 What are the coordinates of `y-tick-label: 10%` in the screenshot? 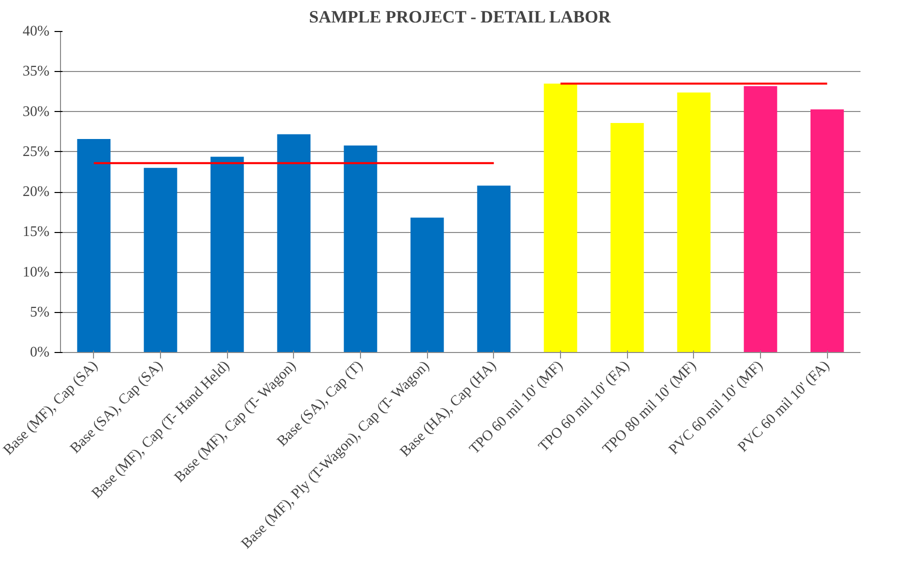 It's located at (36, 272).